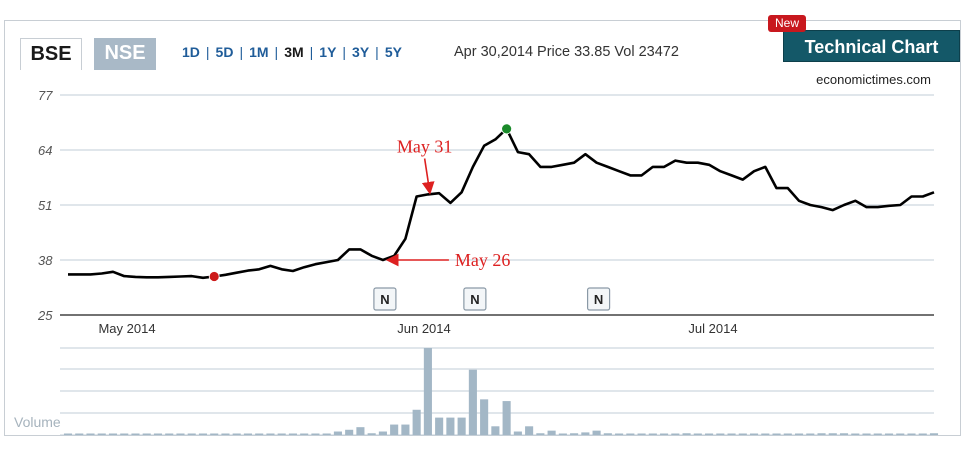 The width and height of the screenshot is (973, 456). Describe the element at coordinates (125, 54) in the screenshot. I see `tab-nse: NSE` at that location.